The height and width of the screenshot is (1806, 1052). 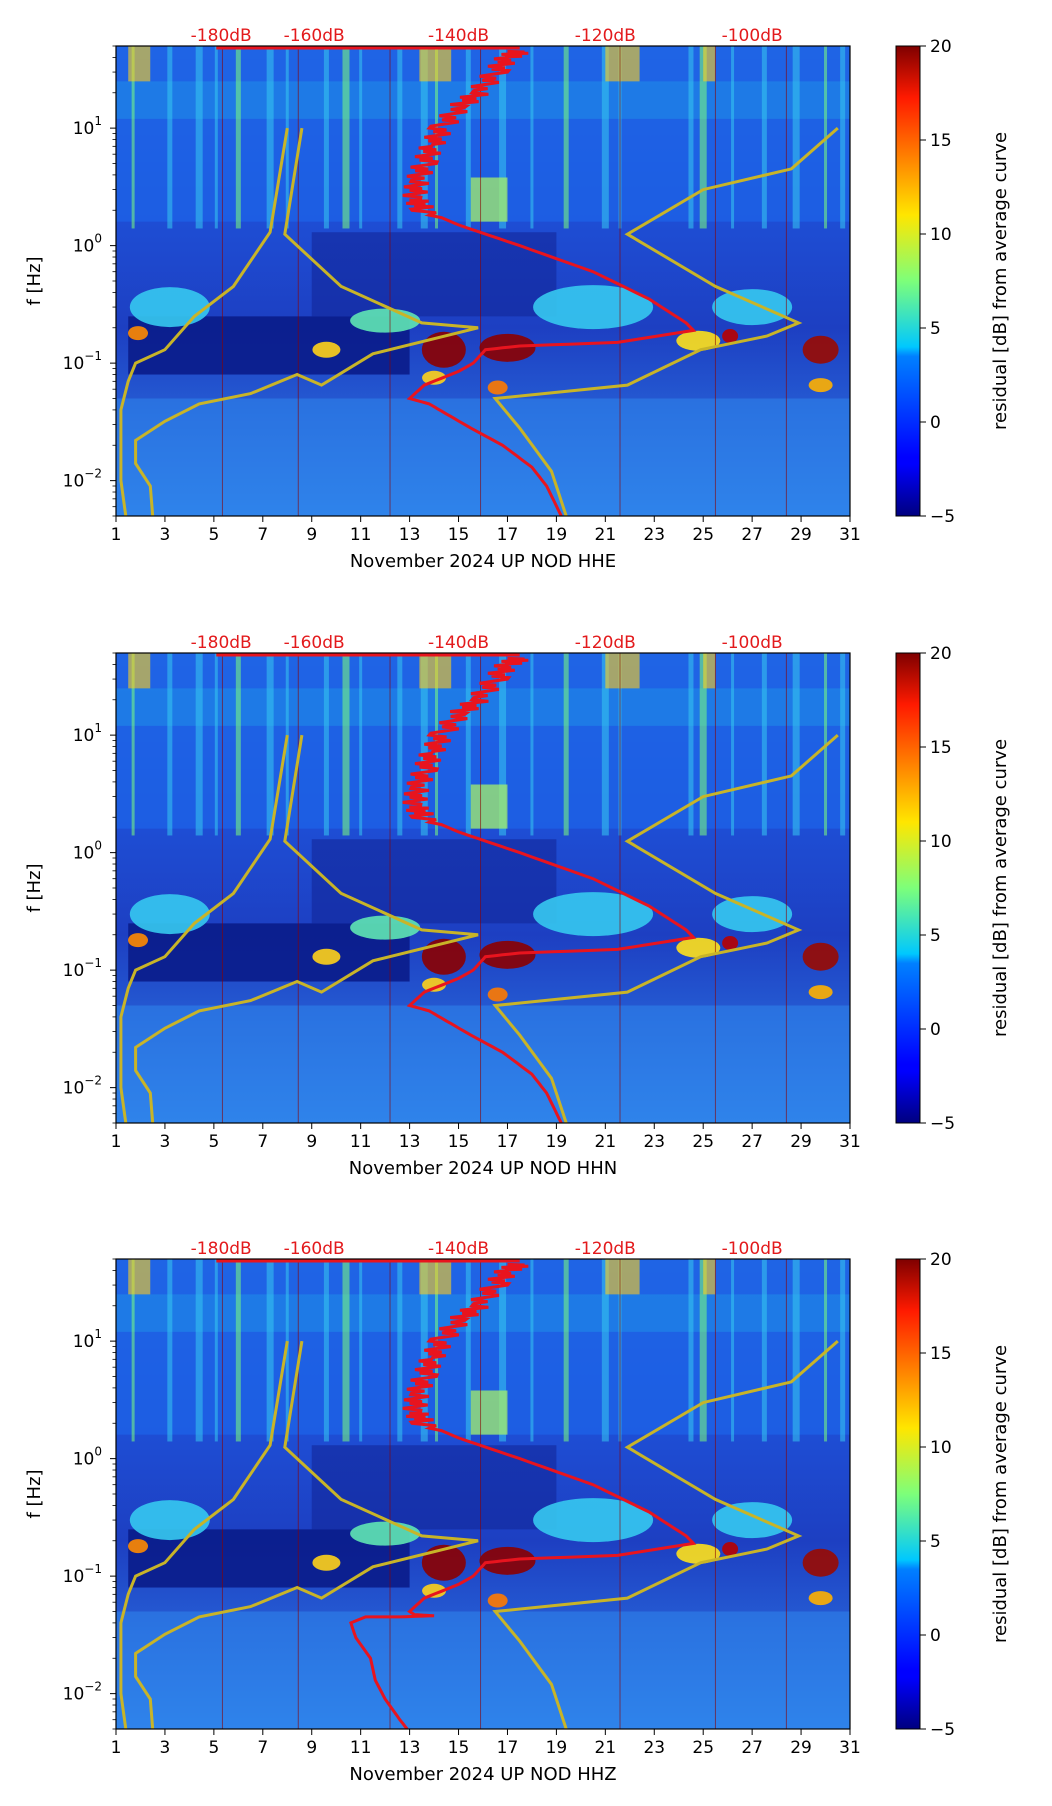 I want to click on y-tick-exp: −1, so click(x=93, y=1569).